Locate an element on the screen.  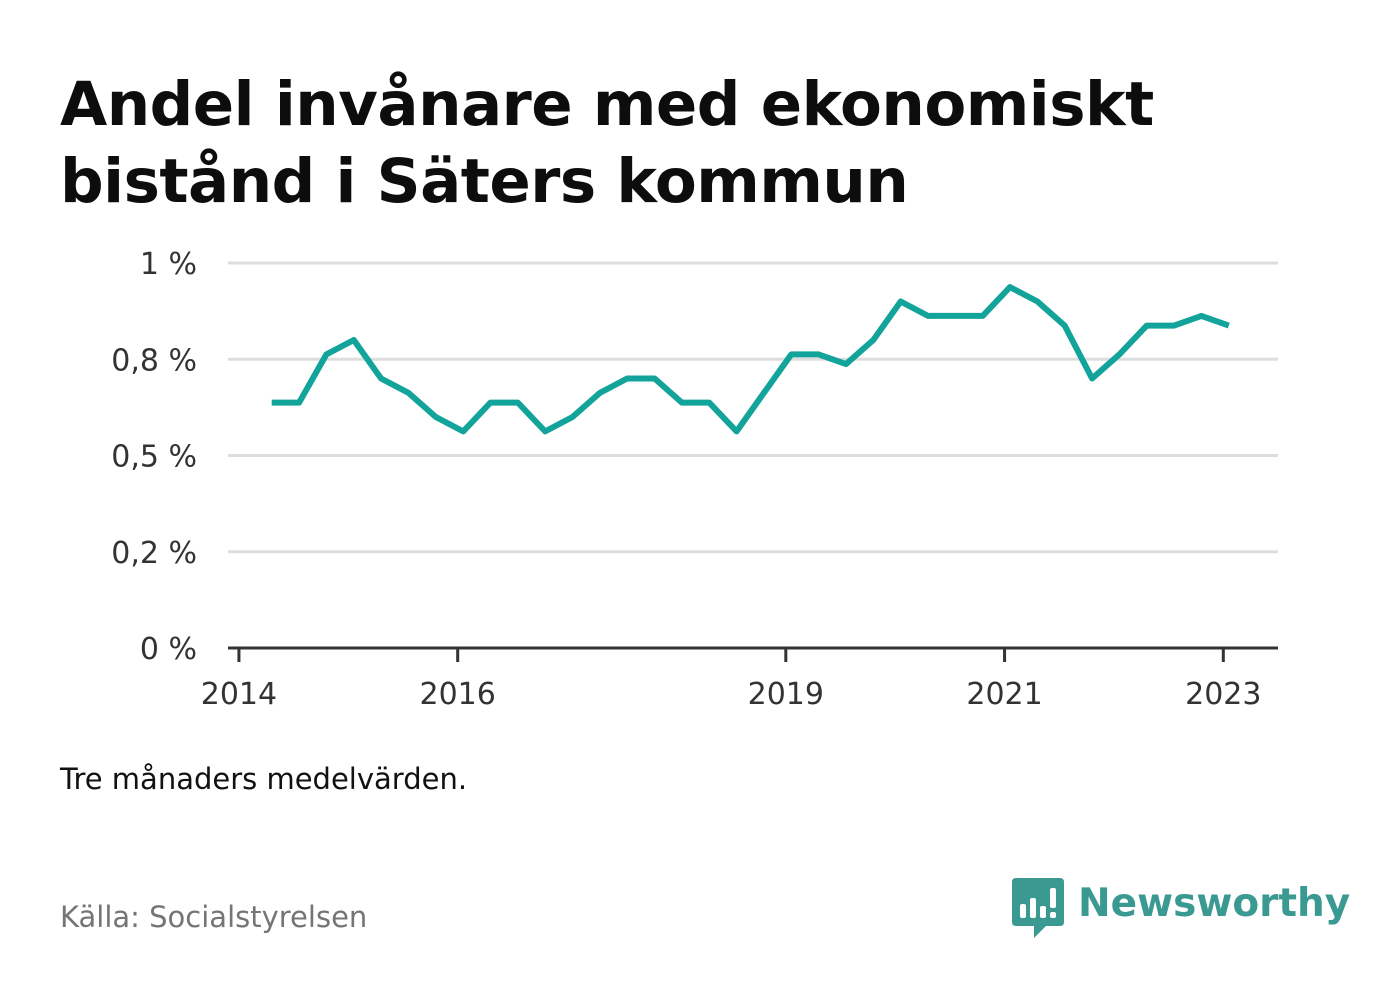
brand-logo: Newsworthy is located at coordinates (1181, 910).